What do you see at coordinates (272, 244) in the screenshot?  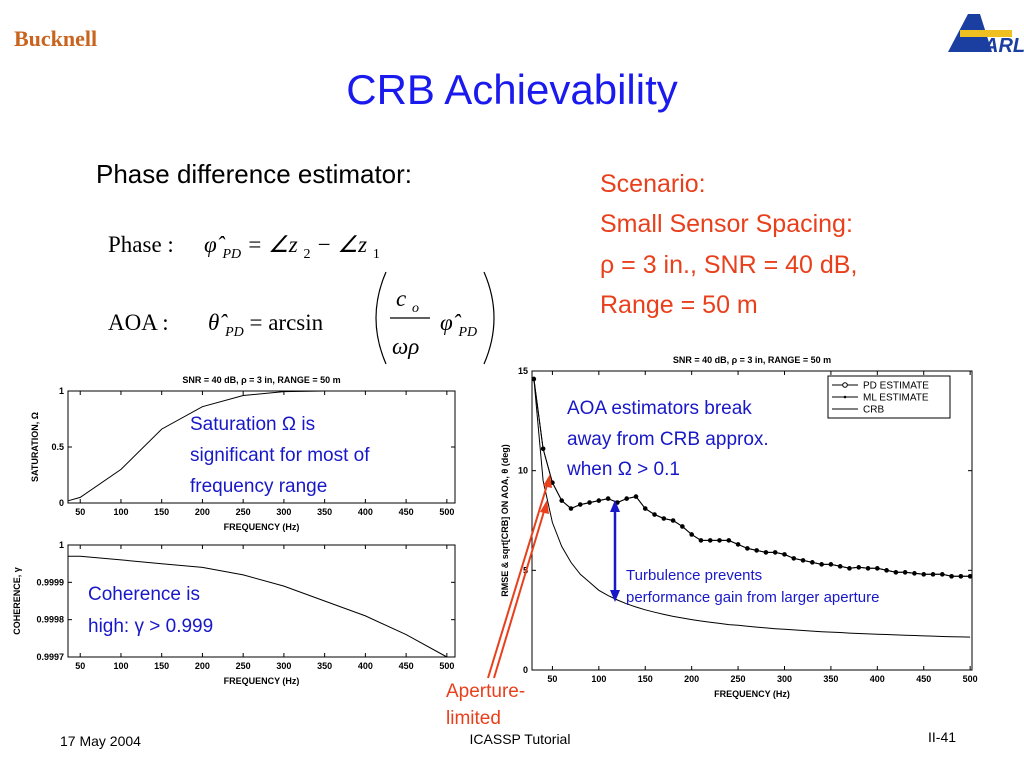 I see `eq-part: = ∠z` at bounding box center [272, 244].